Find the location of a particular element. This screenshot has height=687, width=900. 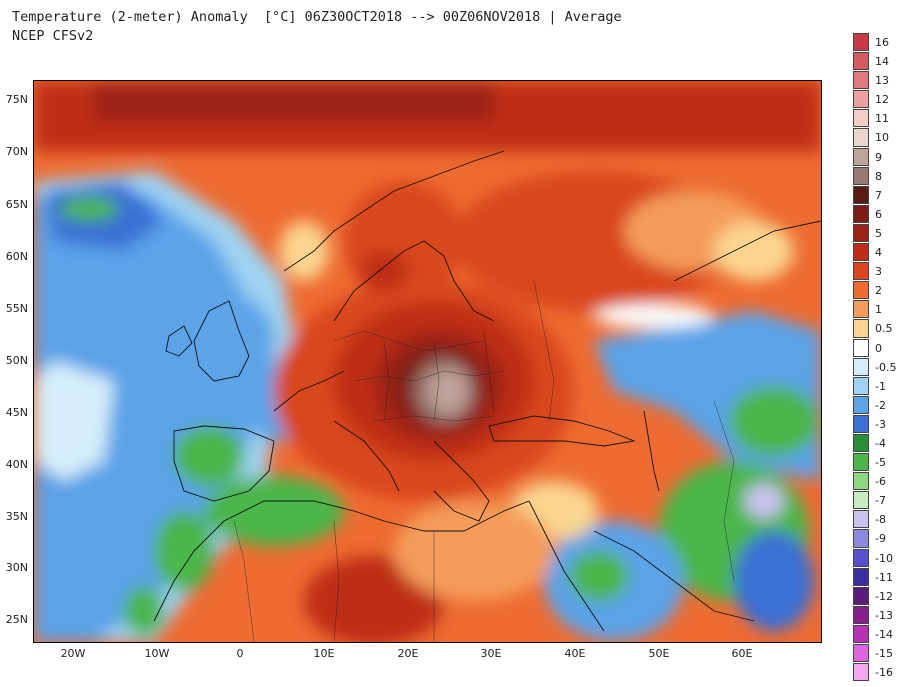

lat-label-40n: 40N is located at coordinates (16, 464).